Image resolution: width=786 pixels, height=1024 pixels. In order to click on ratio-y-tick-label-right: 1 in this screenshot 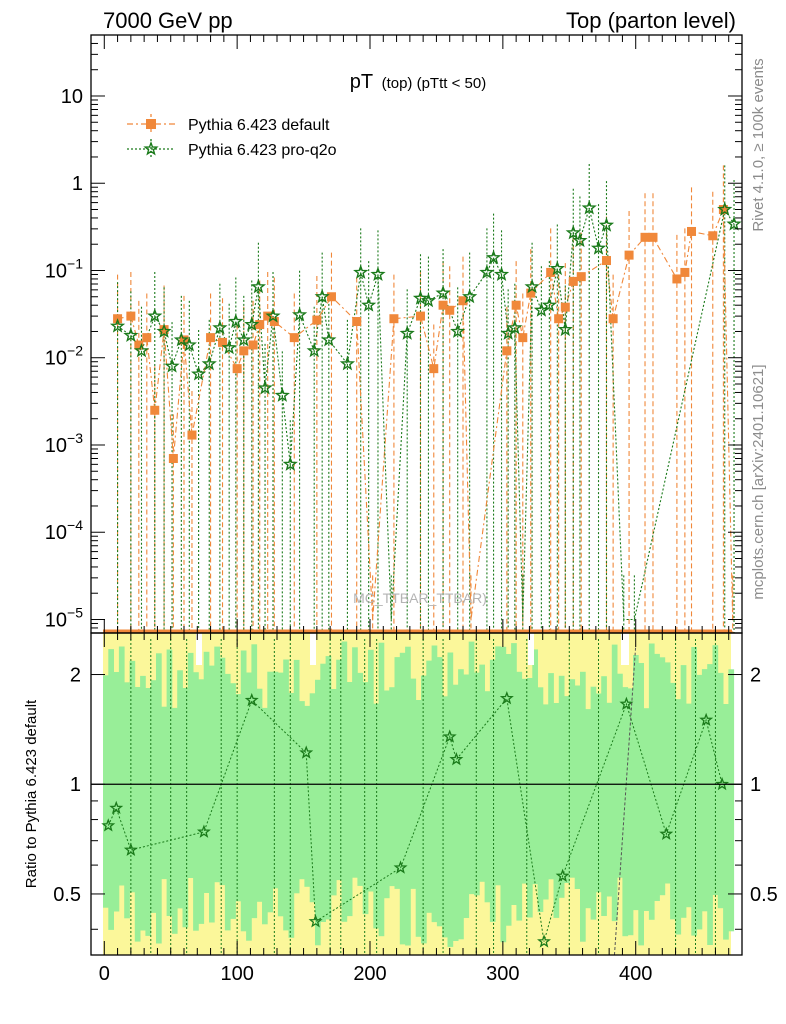, I will do `click(755, 785)`.